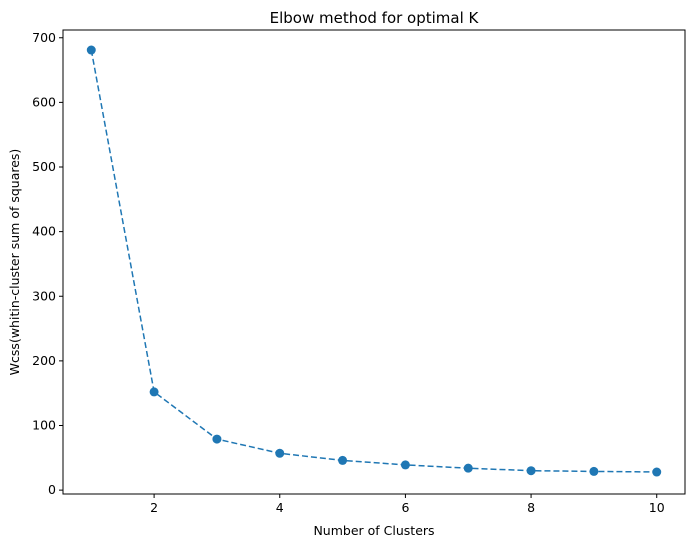 The height and width of the screenshot is (547, 695). I want to click on y-tick-label: 0, so click(52, 489).